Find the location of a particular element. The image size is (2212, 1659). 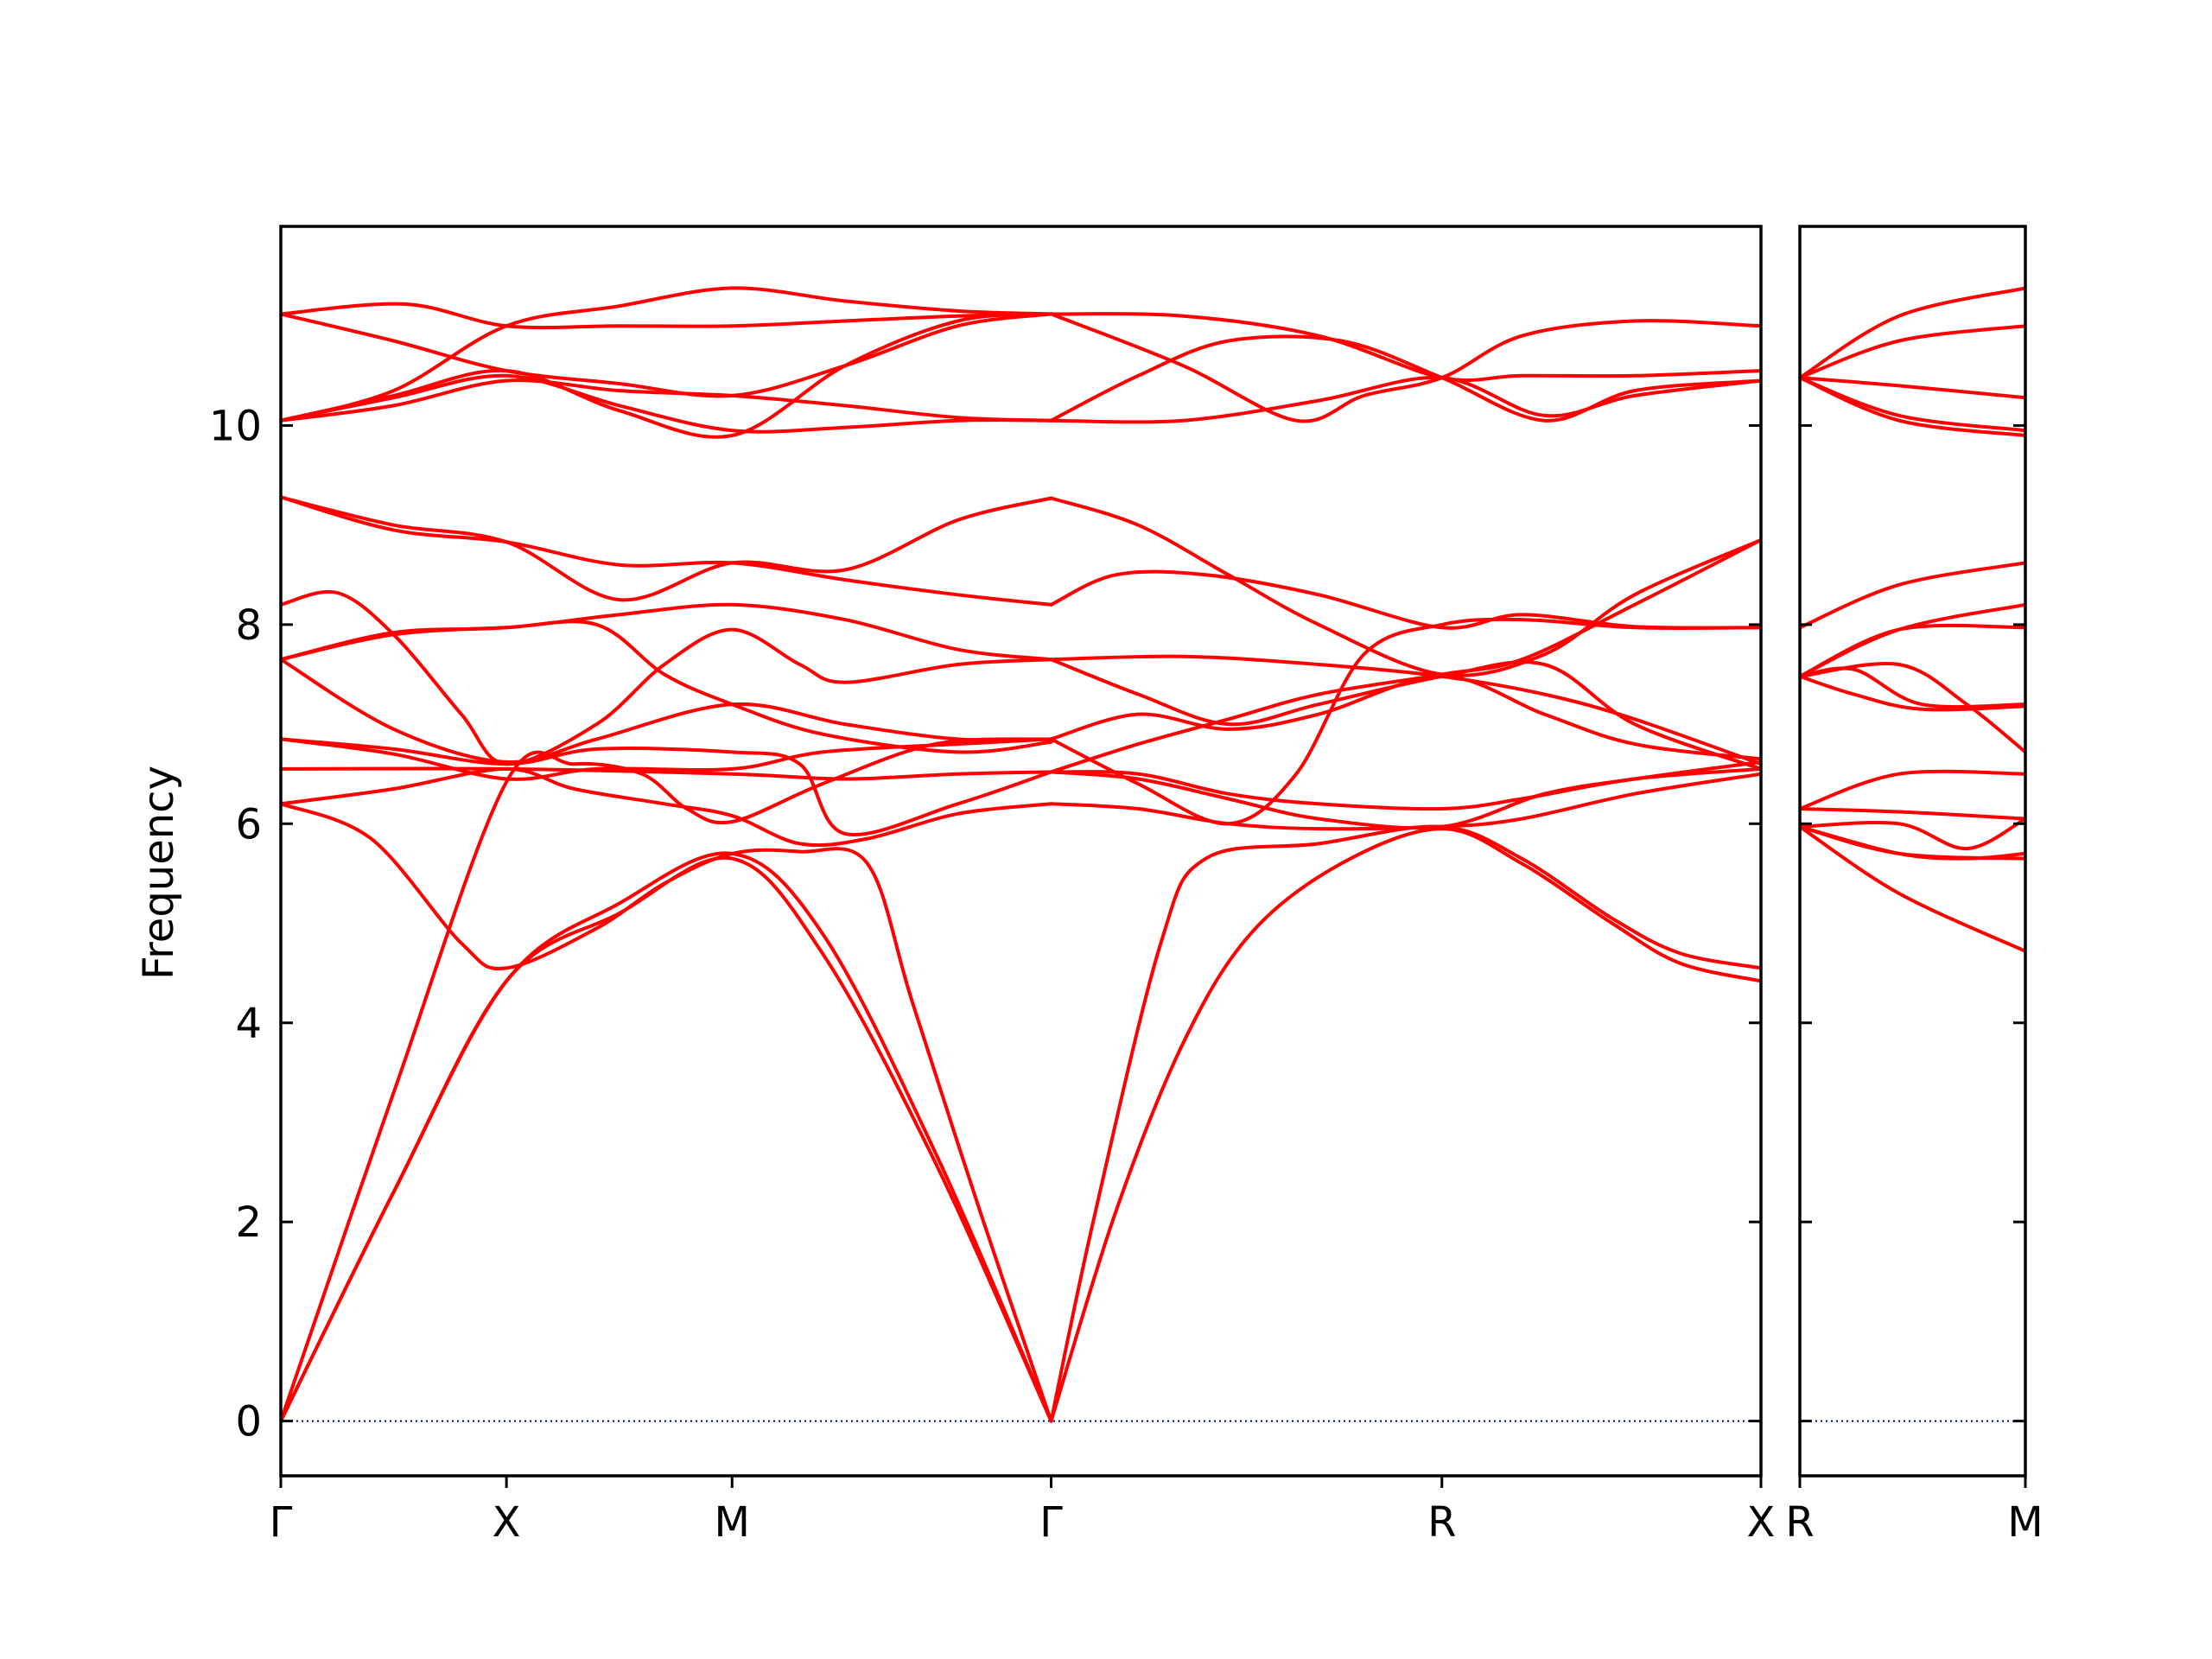

y-tick-label: 10 is located at coordinates (235, 426).